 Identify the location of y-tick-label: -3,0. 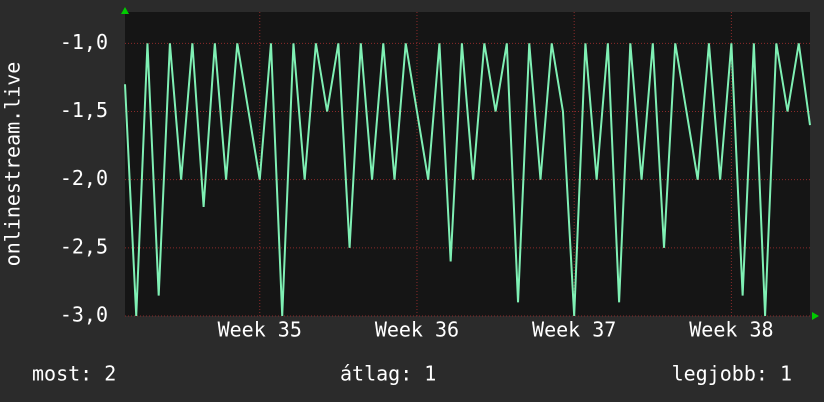
(84, 315).